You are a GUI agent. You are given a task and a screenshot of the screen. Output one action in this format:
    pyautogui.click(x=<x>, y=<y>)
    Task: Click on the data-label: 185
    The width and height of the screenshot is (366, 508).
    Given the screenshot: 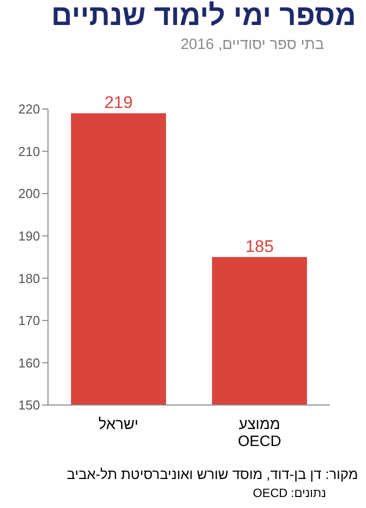 What is the action you would take?
    pyautogui.click(x=259, y=246)
    